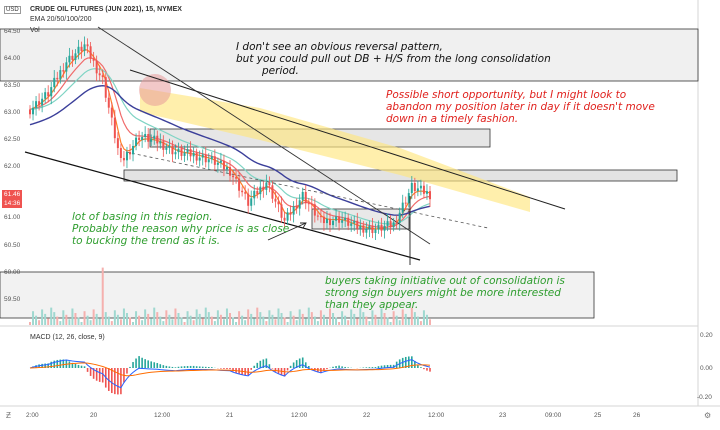  I want to click on time-tick: 09:00, so click(553, 415).